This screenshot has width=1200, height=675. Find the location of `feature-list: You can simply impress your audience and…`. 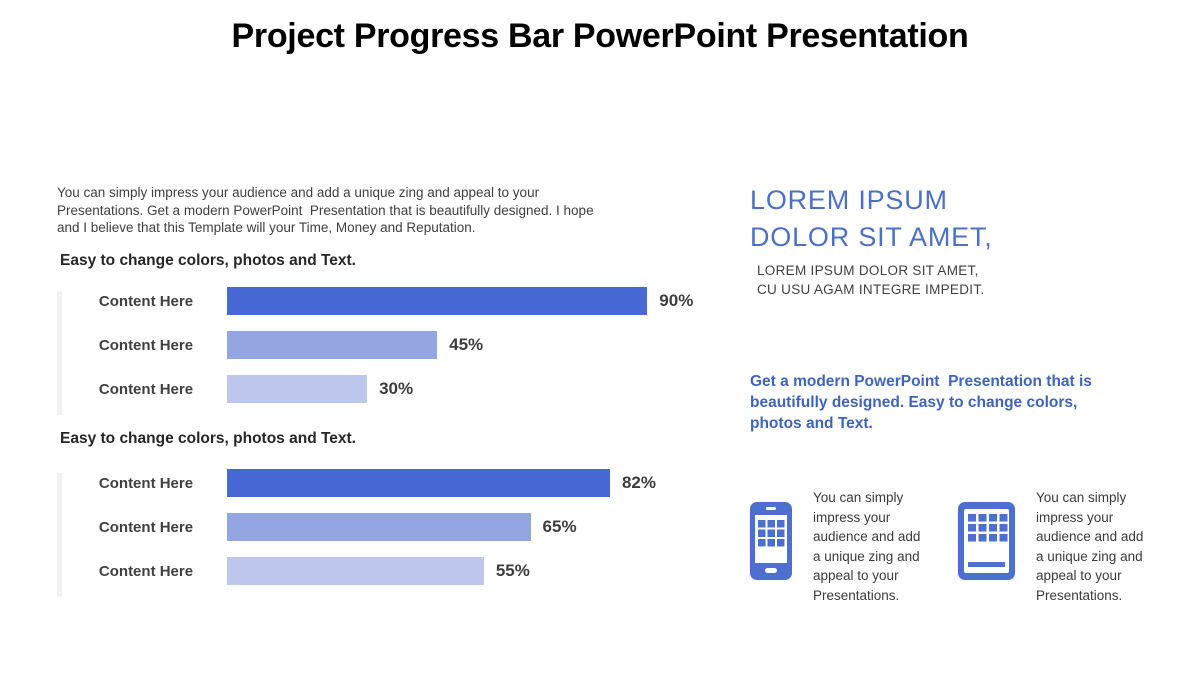

feature-list: You can simply impress your audience and… is located at coordinates (946, 546).